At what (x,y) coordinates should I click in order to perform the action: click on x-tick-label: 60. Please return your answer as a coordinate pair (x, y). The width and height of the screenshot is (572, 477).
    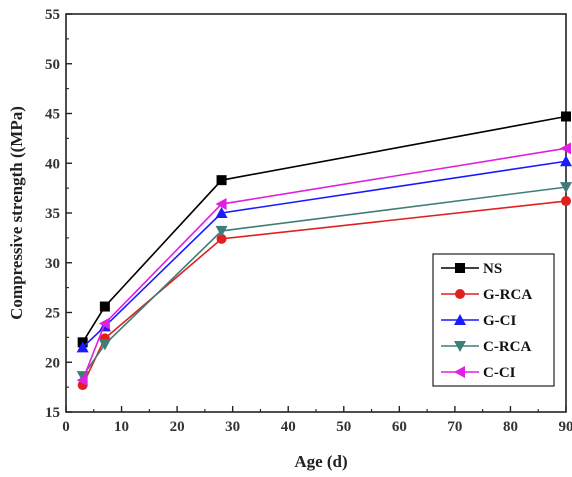
    Looking at the image, I should click on (399, 427).